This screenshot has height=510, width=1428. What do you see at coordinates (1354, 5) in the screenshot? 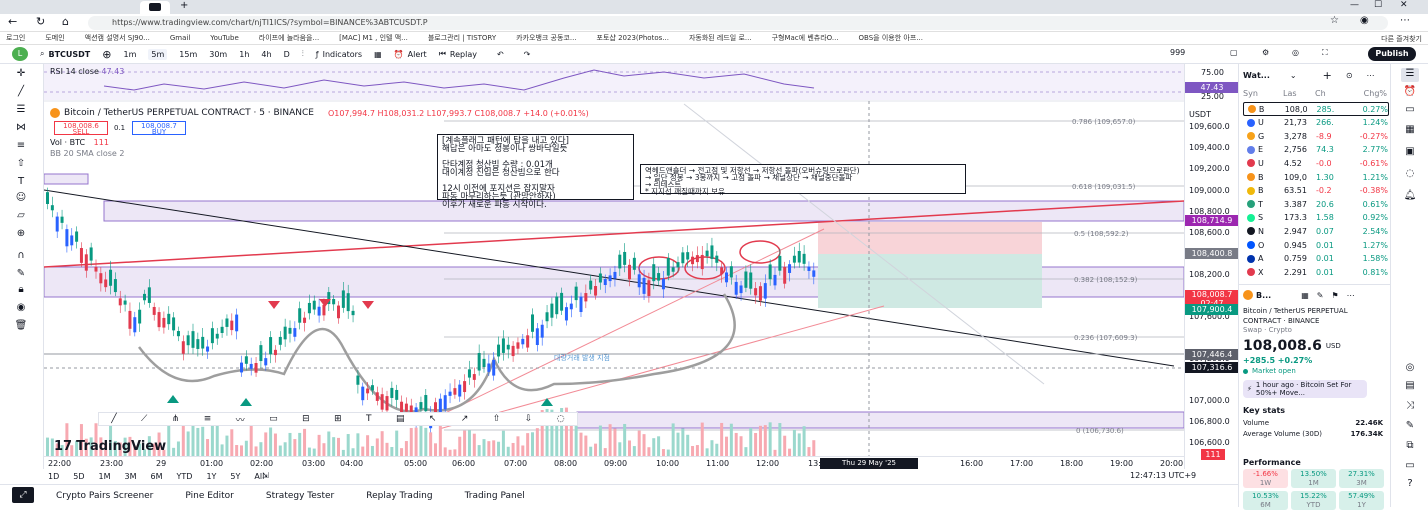
I see `minimize-icon: —` at bounding box center [1354, 5].